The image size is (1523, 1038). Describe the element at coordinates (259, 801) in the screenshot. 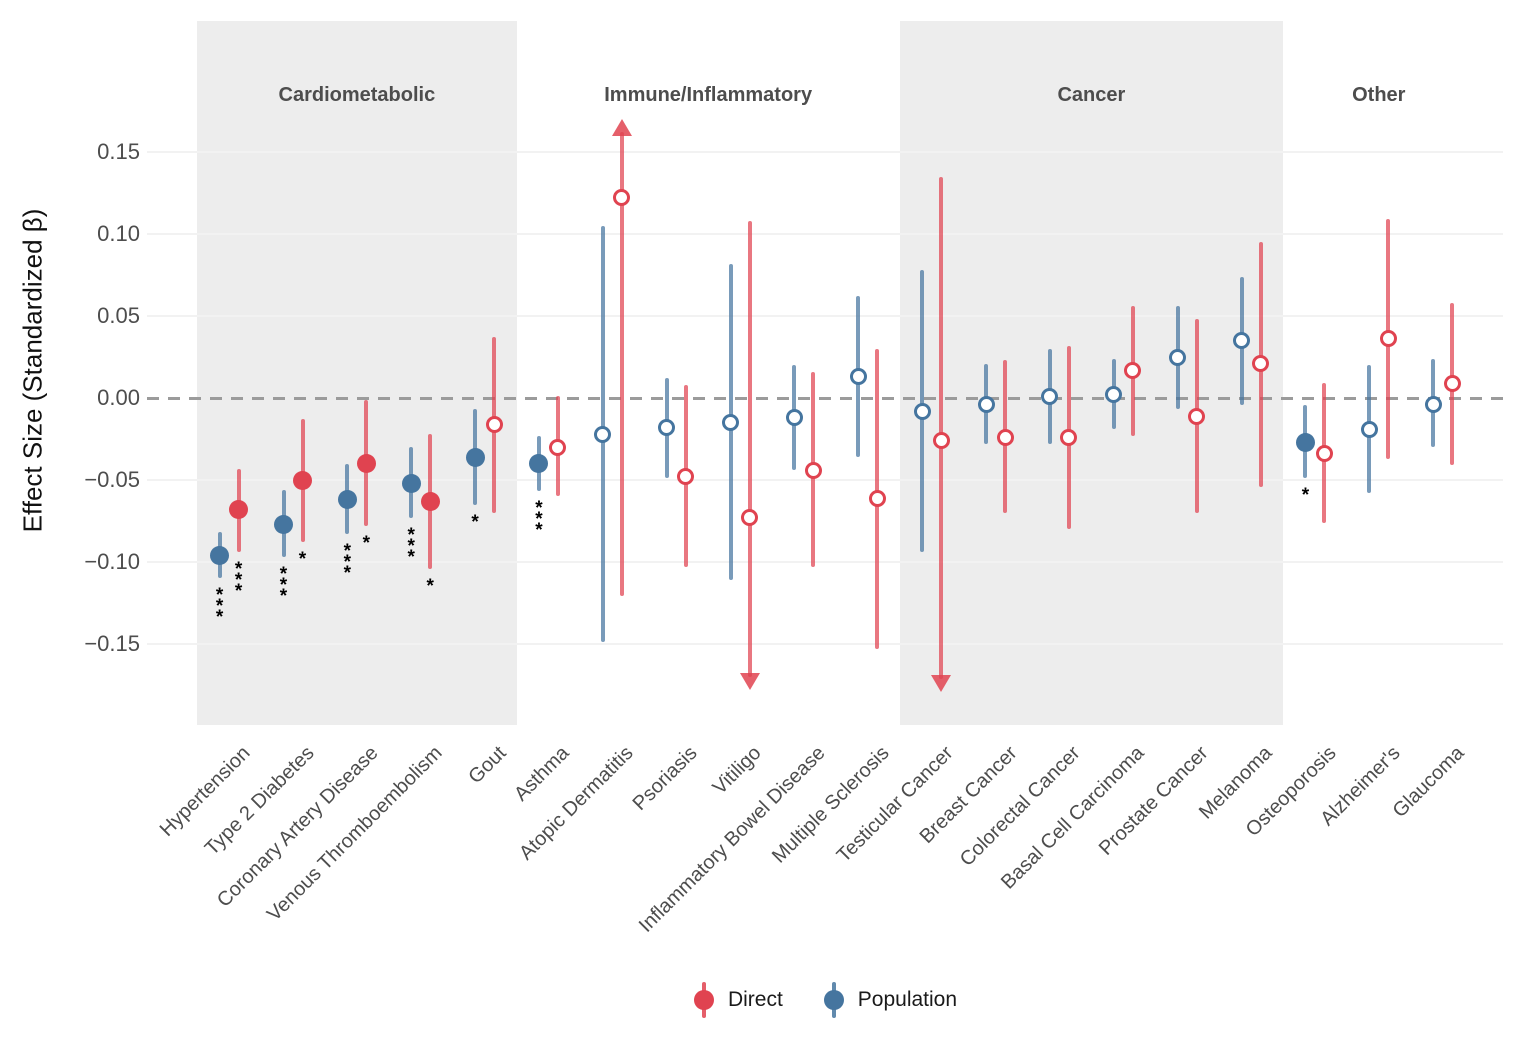

I see `category-label-type-2-diabetes: Type 2 Diabetes` at that location.